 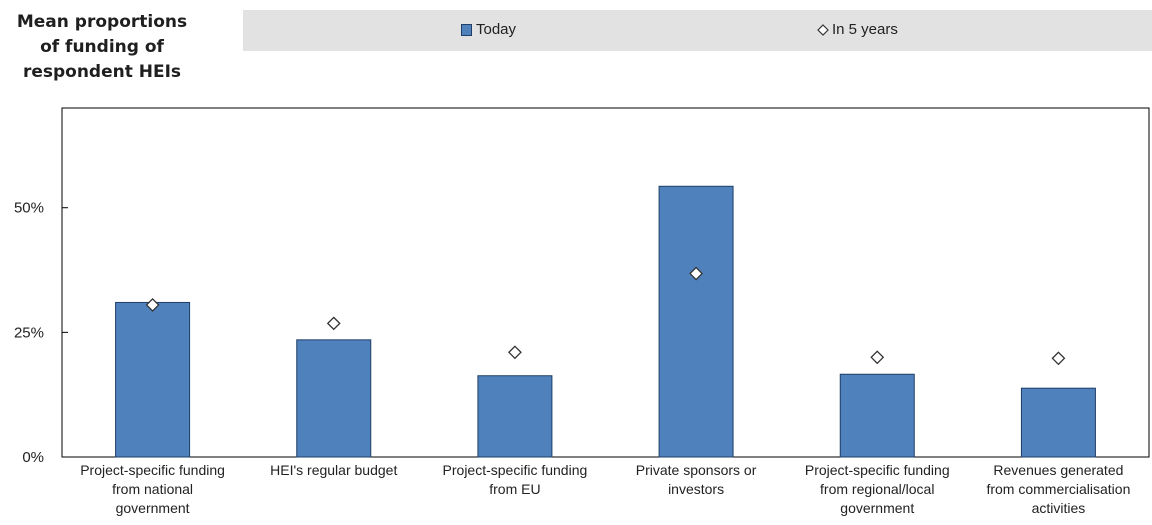 I want to click on x-category-label-line: from national, so click(x=152, y=489).